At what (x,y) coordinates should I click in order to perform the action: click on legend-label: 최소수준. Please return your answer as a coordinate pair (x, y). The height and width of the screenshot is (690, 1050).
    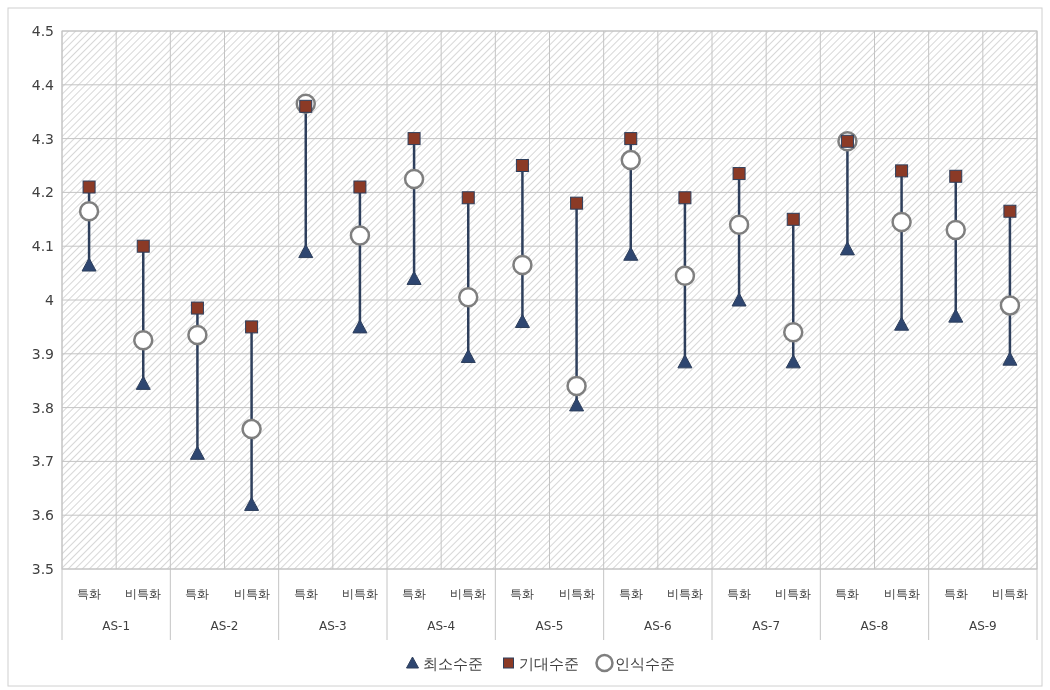
    Looking at the image, I should click on (452, 664).